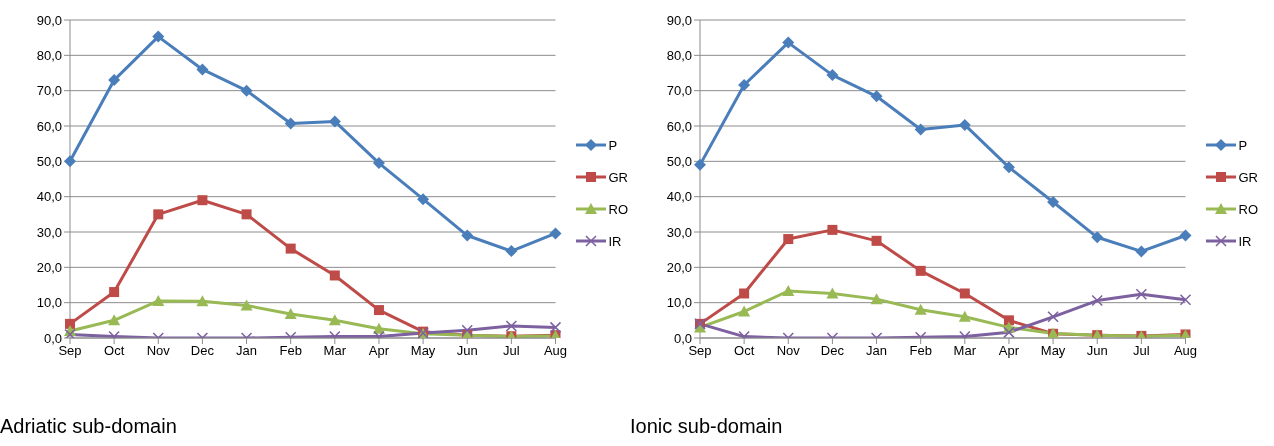  What do you see at coordinates (706, 426) in the screenshot?
I see `text: Ionic sub-domain` at bounding box center [706, 426].